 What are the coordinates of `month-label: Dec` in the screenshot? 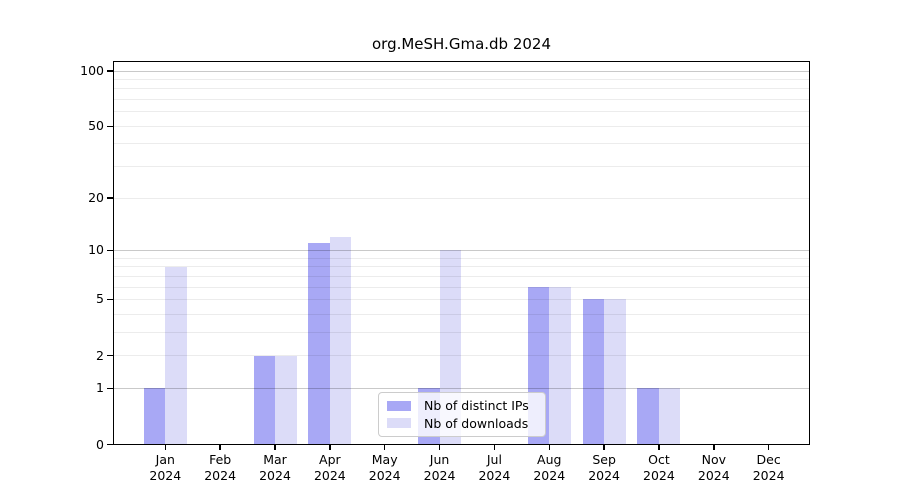 It's located at (768, 459).